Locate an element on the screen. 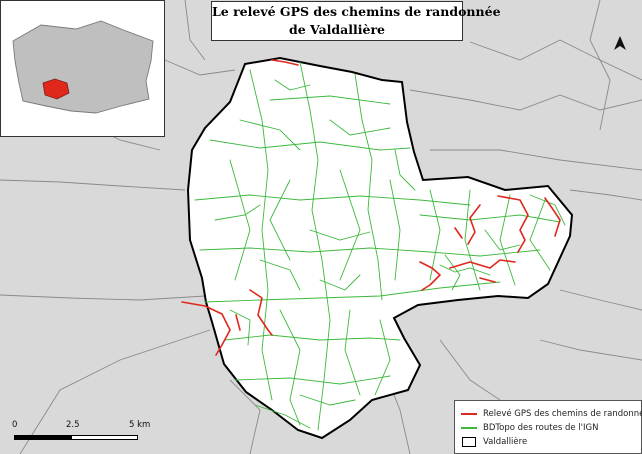 This screenshot has width=642, height=454. commune-symbol is located at coordinates (469, 442).